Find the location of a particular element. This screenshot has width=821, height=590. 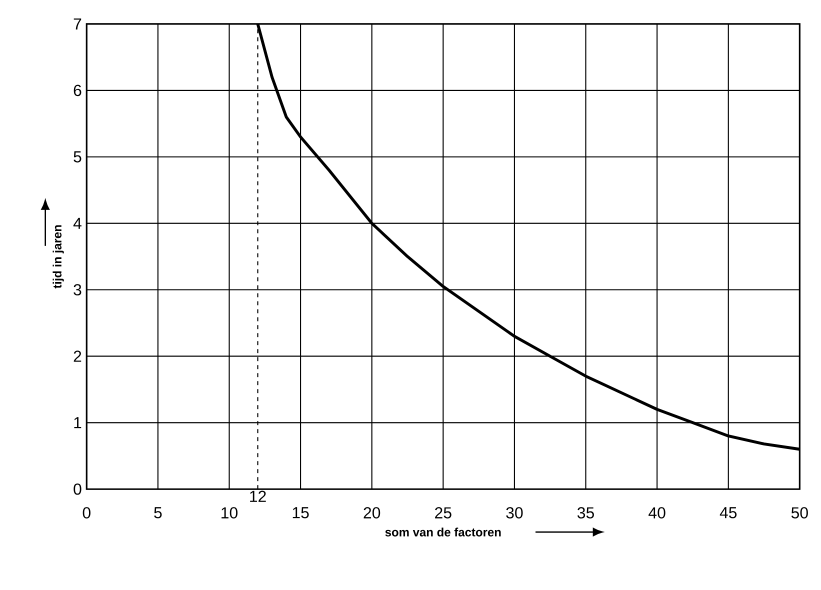

x-tick-label: 50 is located at coordinates (799, 512).